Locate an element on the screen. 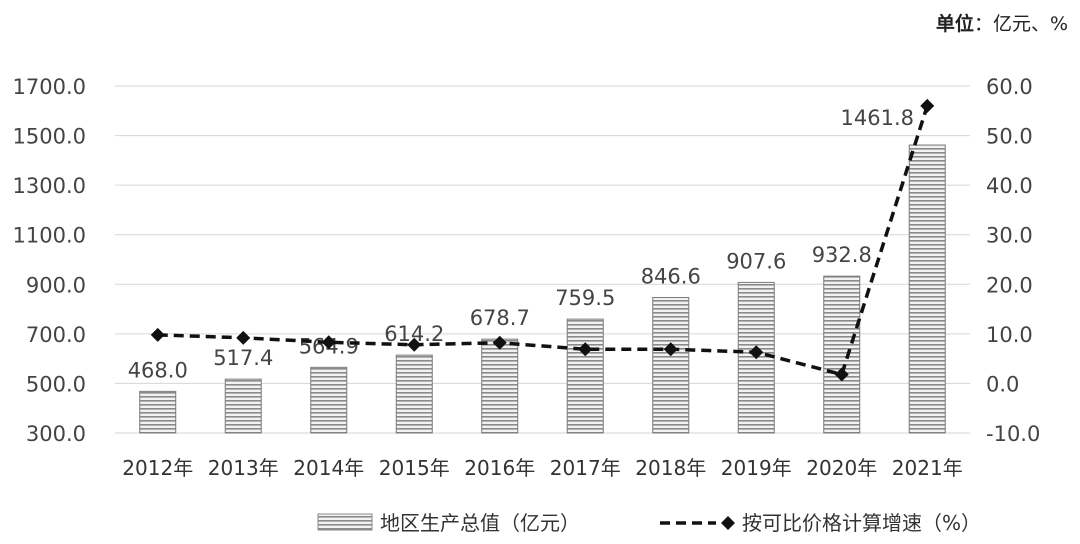  category-label: 2016年 is located at coordinates (499, 468).